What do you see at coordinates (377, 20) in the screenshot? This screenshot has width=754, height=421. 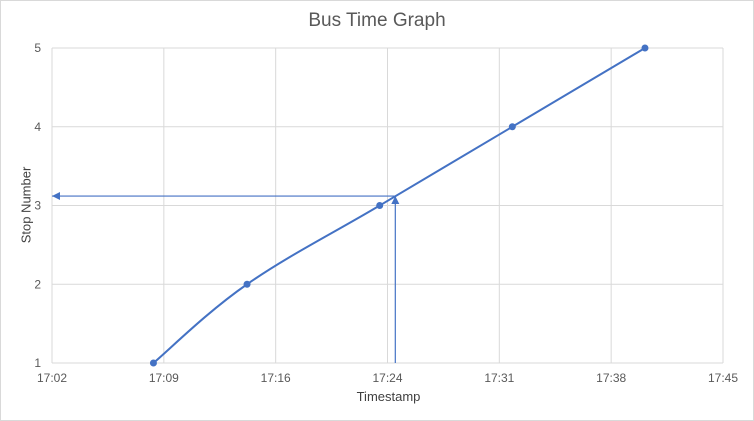 I see `chart-title: Bus Time Graph` at bounding box center [377, 20].